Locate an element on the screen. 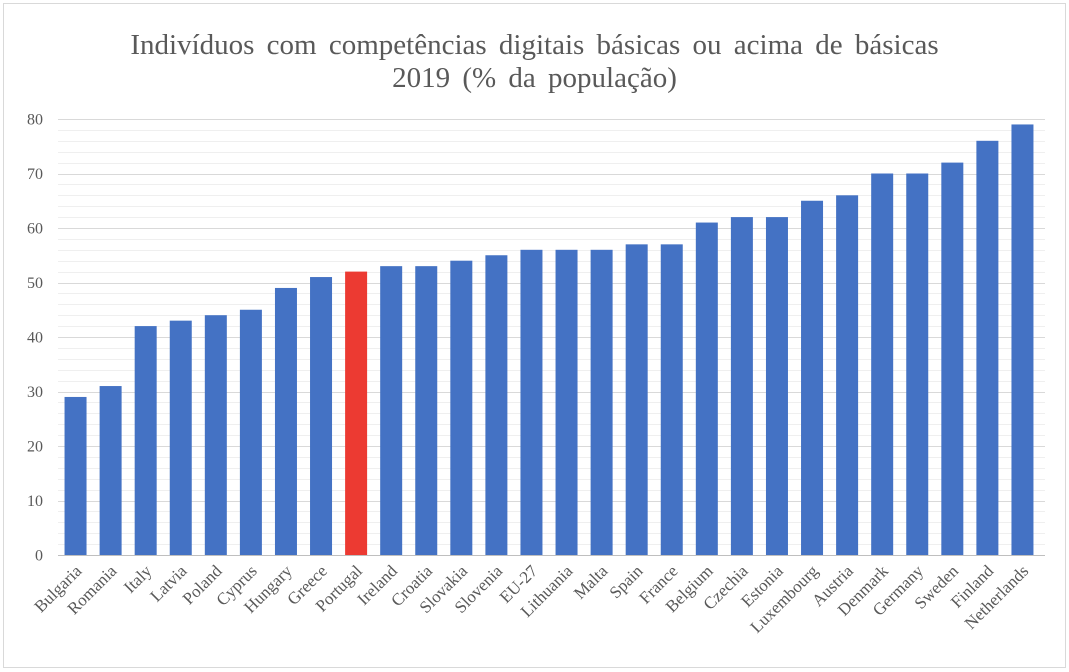 This screenshot has height=672, width=1069. y-tick-label: 40 is located at coordinates (35, 338).